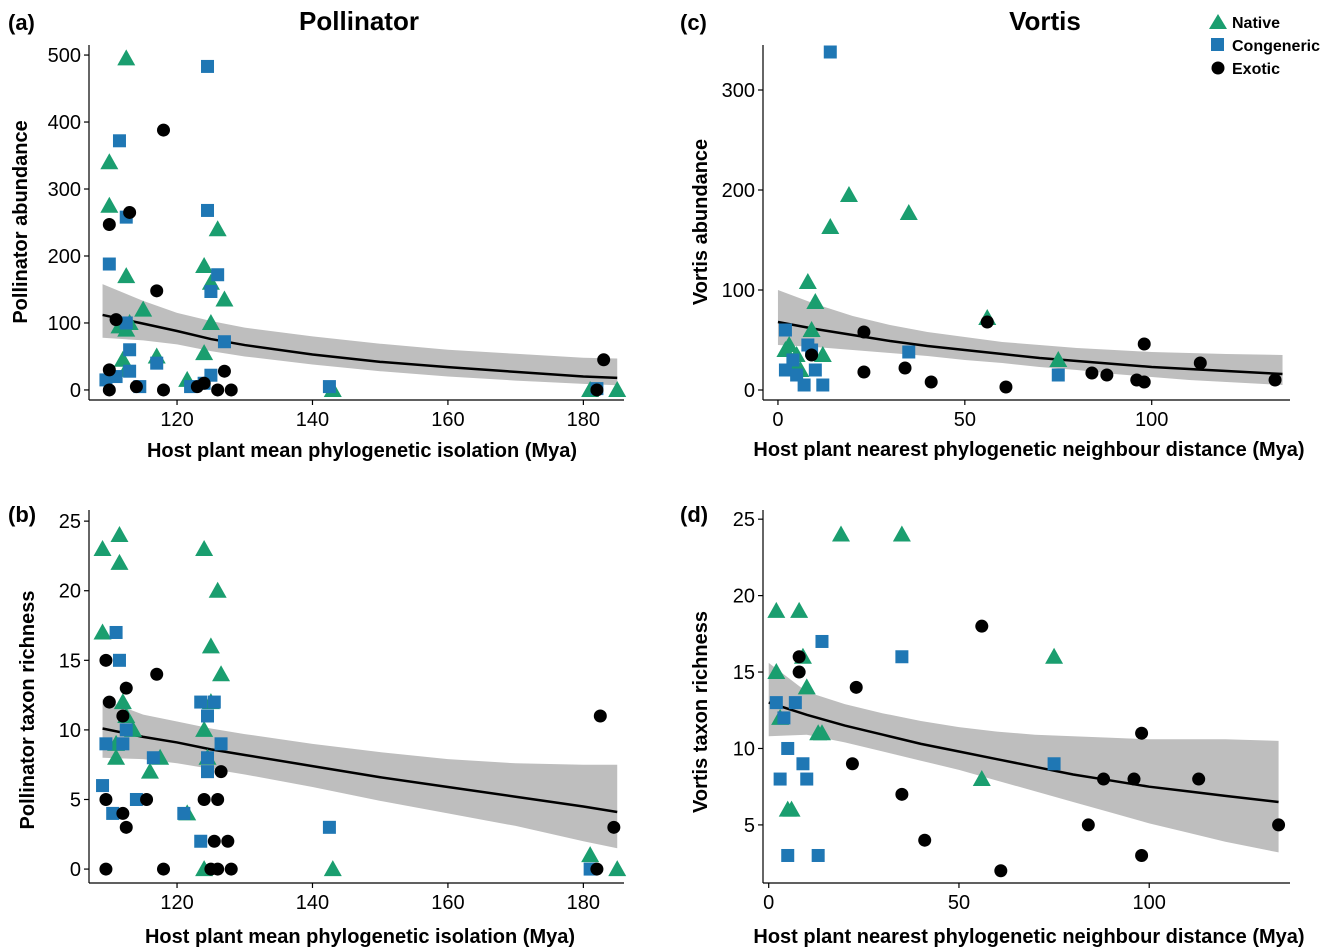 The width and height of the screenshot is (1342, 949). I want to click on panel-a-ytick-label: 300, so click(64, 190).